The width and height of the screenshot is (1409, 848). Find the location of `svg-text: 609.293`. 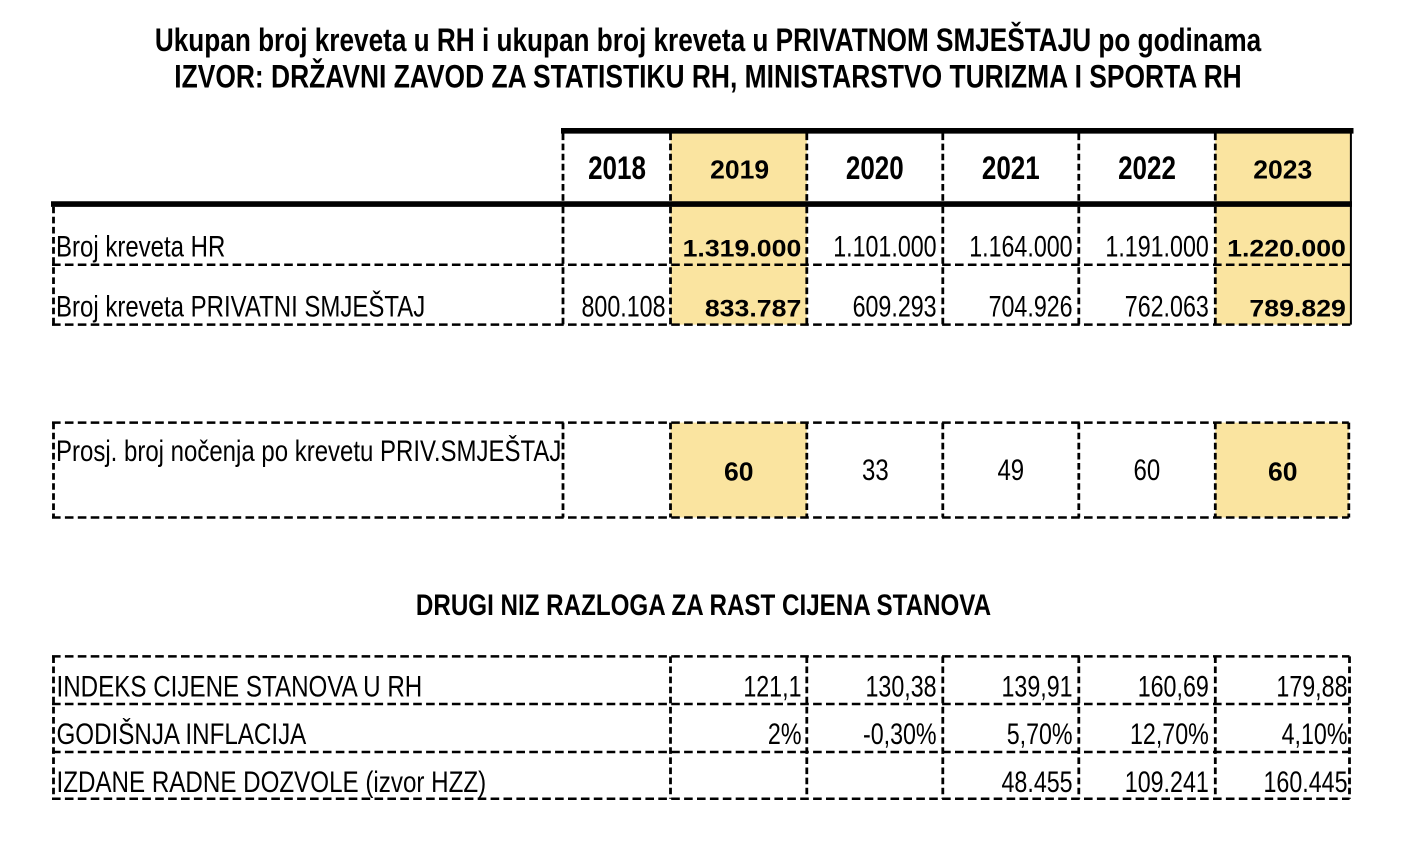

svg-text: 609.293 is located at coordinates (895, 307).